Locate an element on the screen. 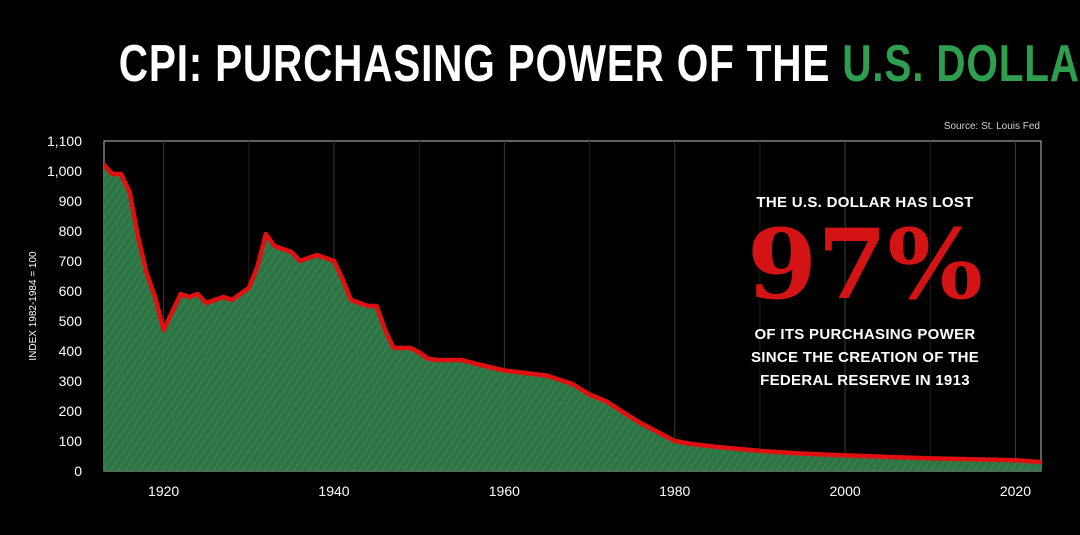 The height and width of the screenshot is (535, 1080). callout-line-3: SINCE THE CREATION OF THE is located at coordinates (865, 357).